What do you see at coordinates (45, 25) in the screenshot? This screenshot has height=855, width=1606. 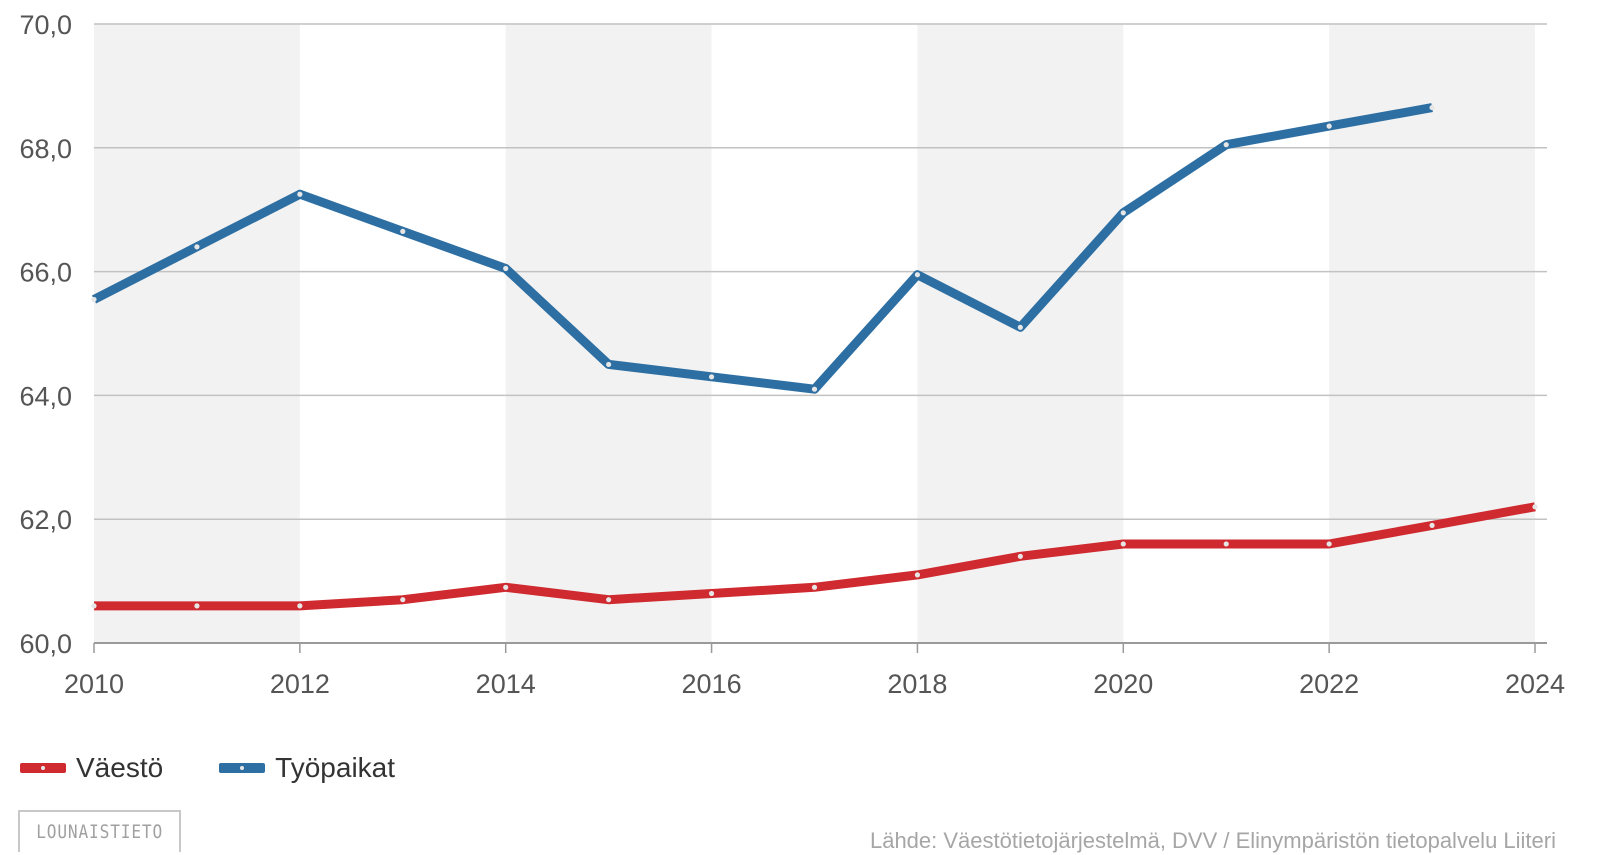 I see `y-tick-label: 70,0` at bounding box center [45, 25].